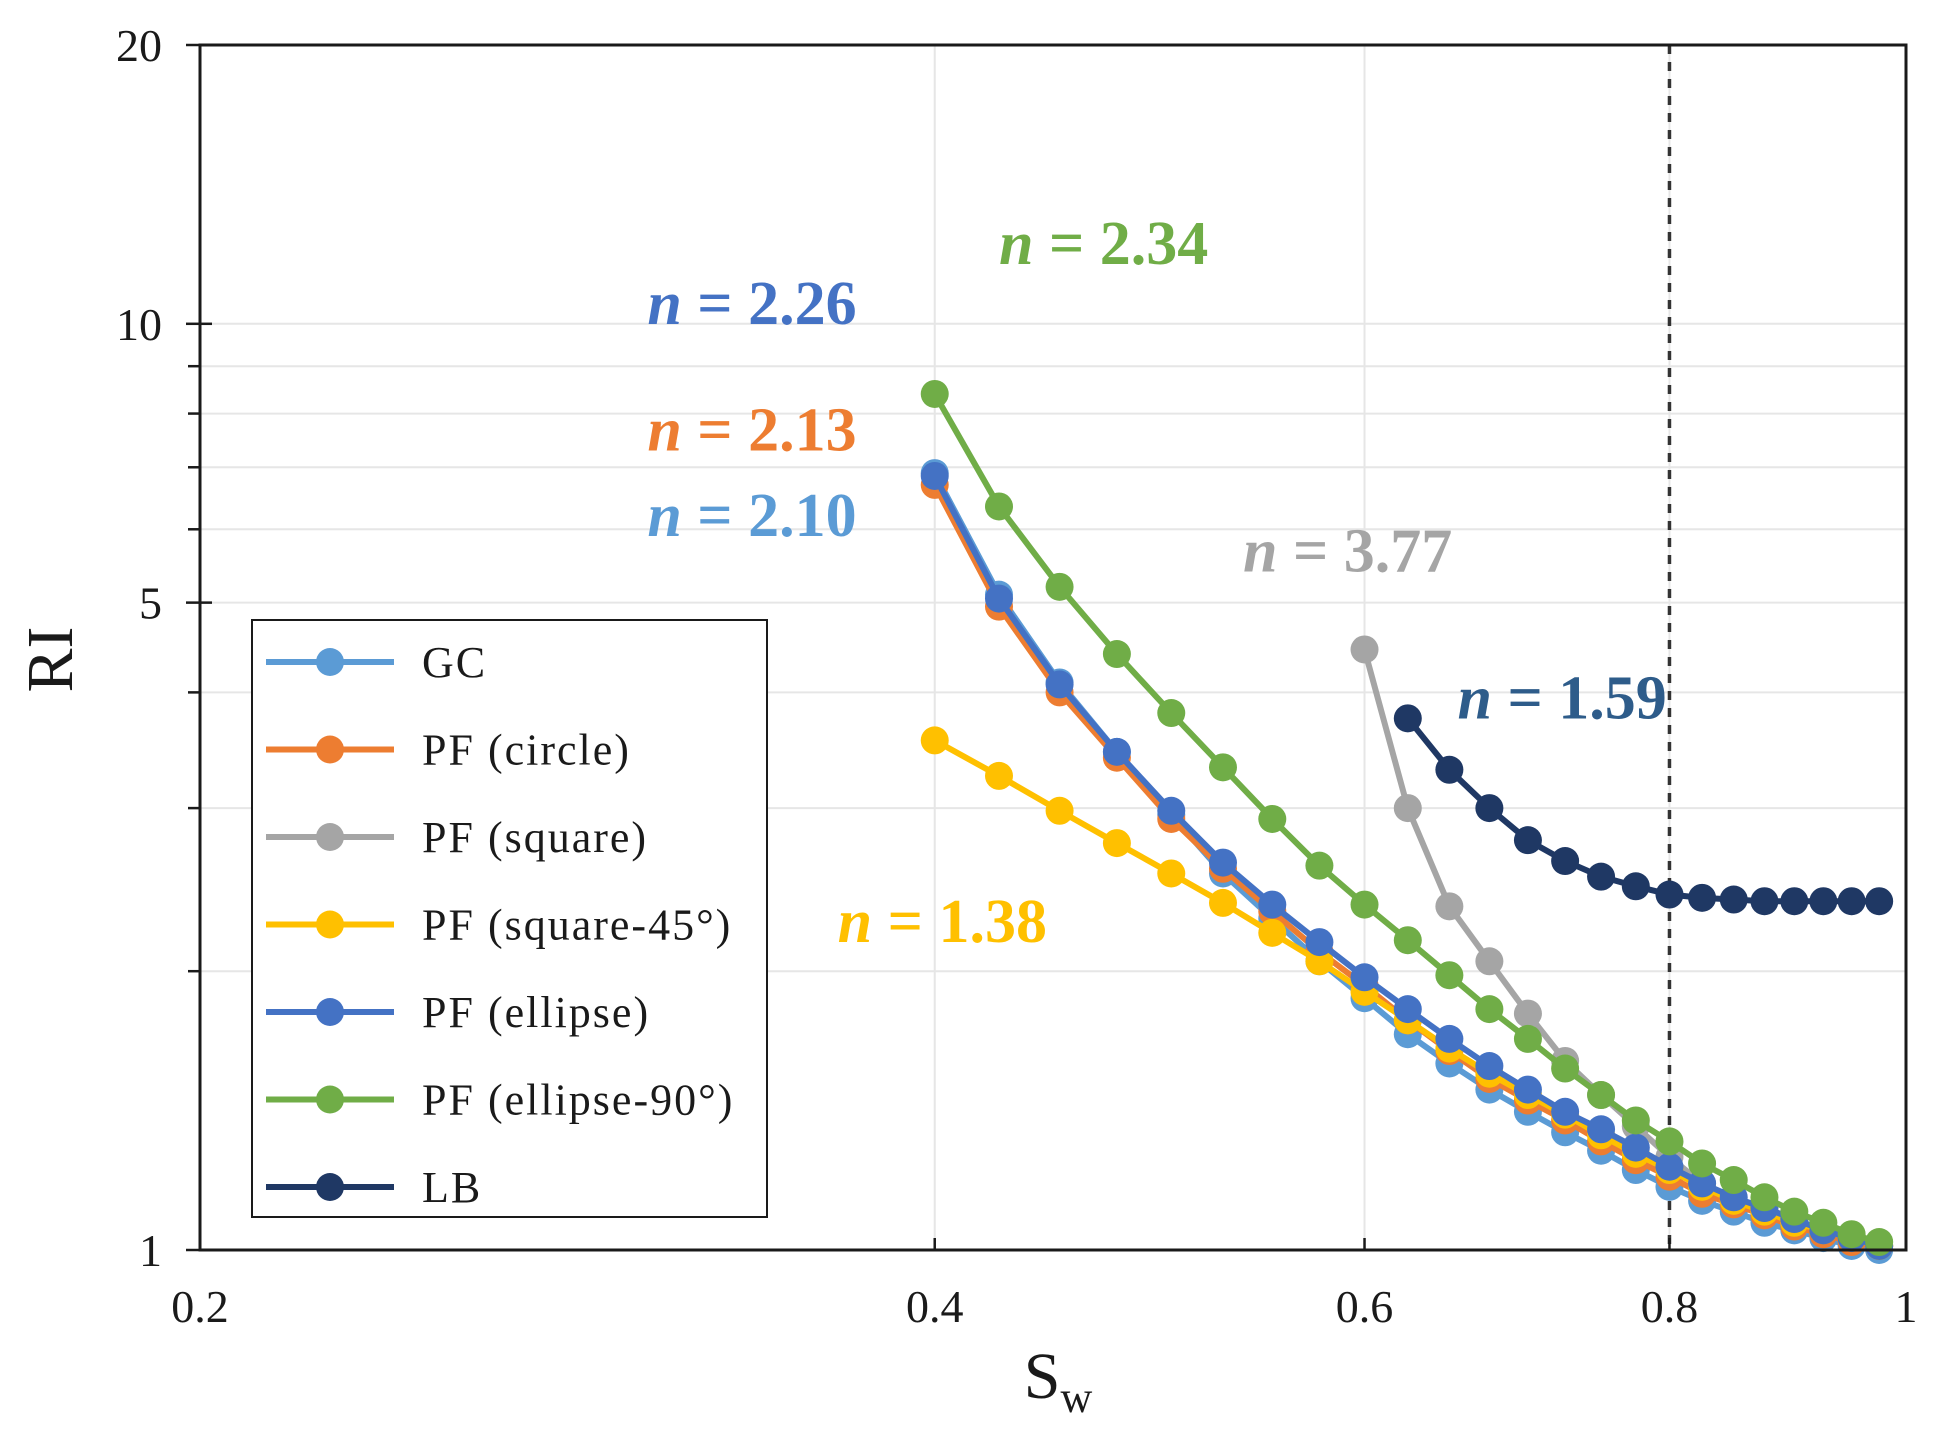  What do you see at coordinates (536, 1012) in the screenshot?
I see `legend-label: PF (ellipse)` at bounding box center [536, 1012].